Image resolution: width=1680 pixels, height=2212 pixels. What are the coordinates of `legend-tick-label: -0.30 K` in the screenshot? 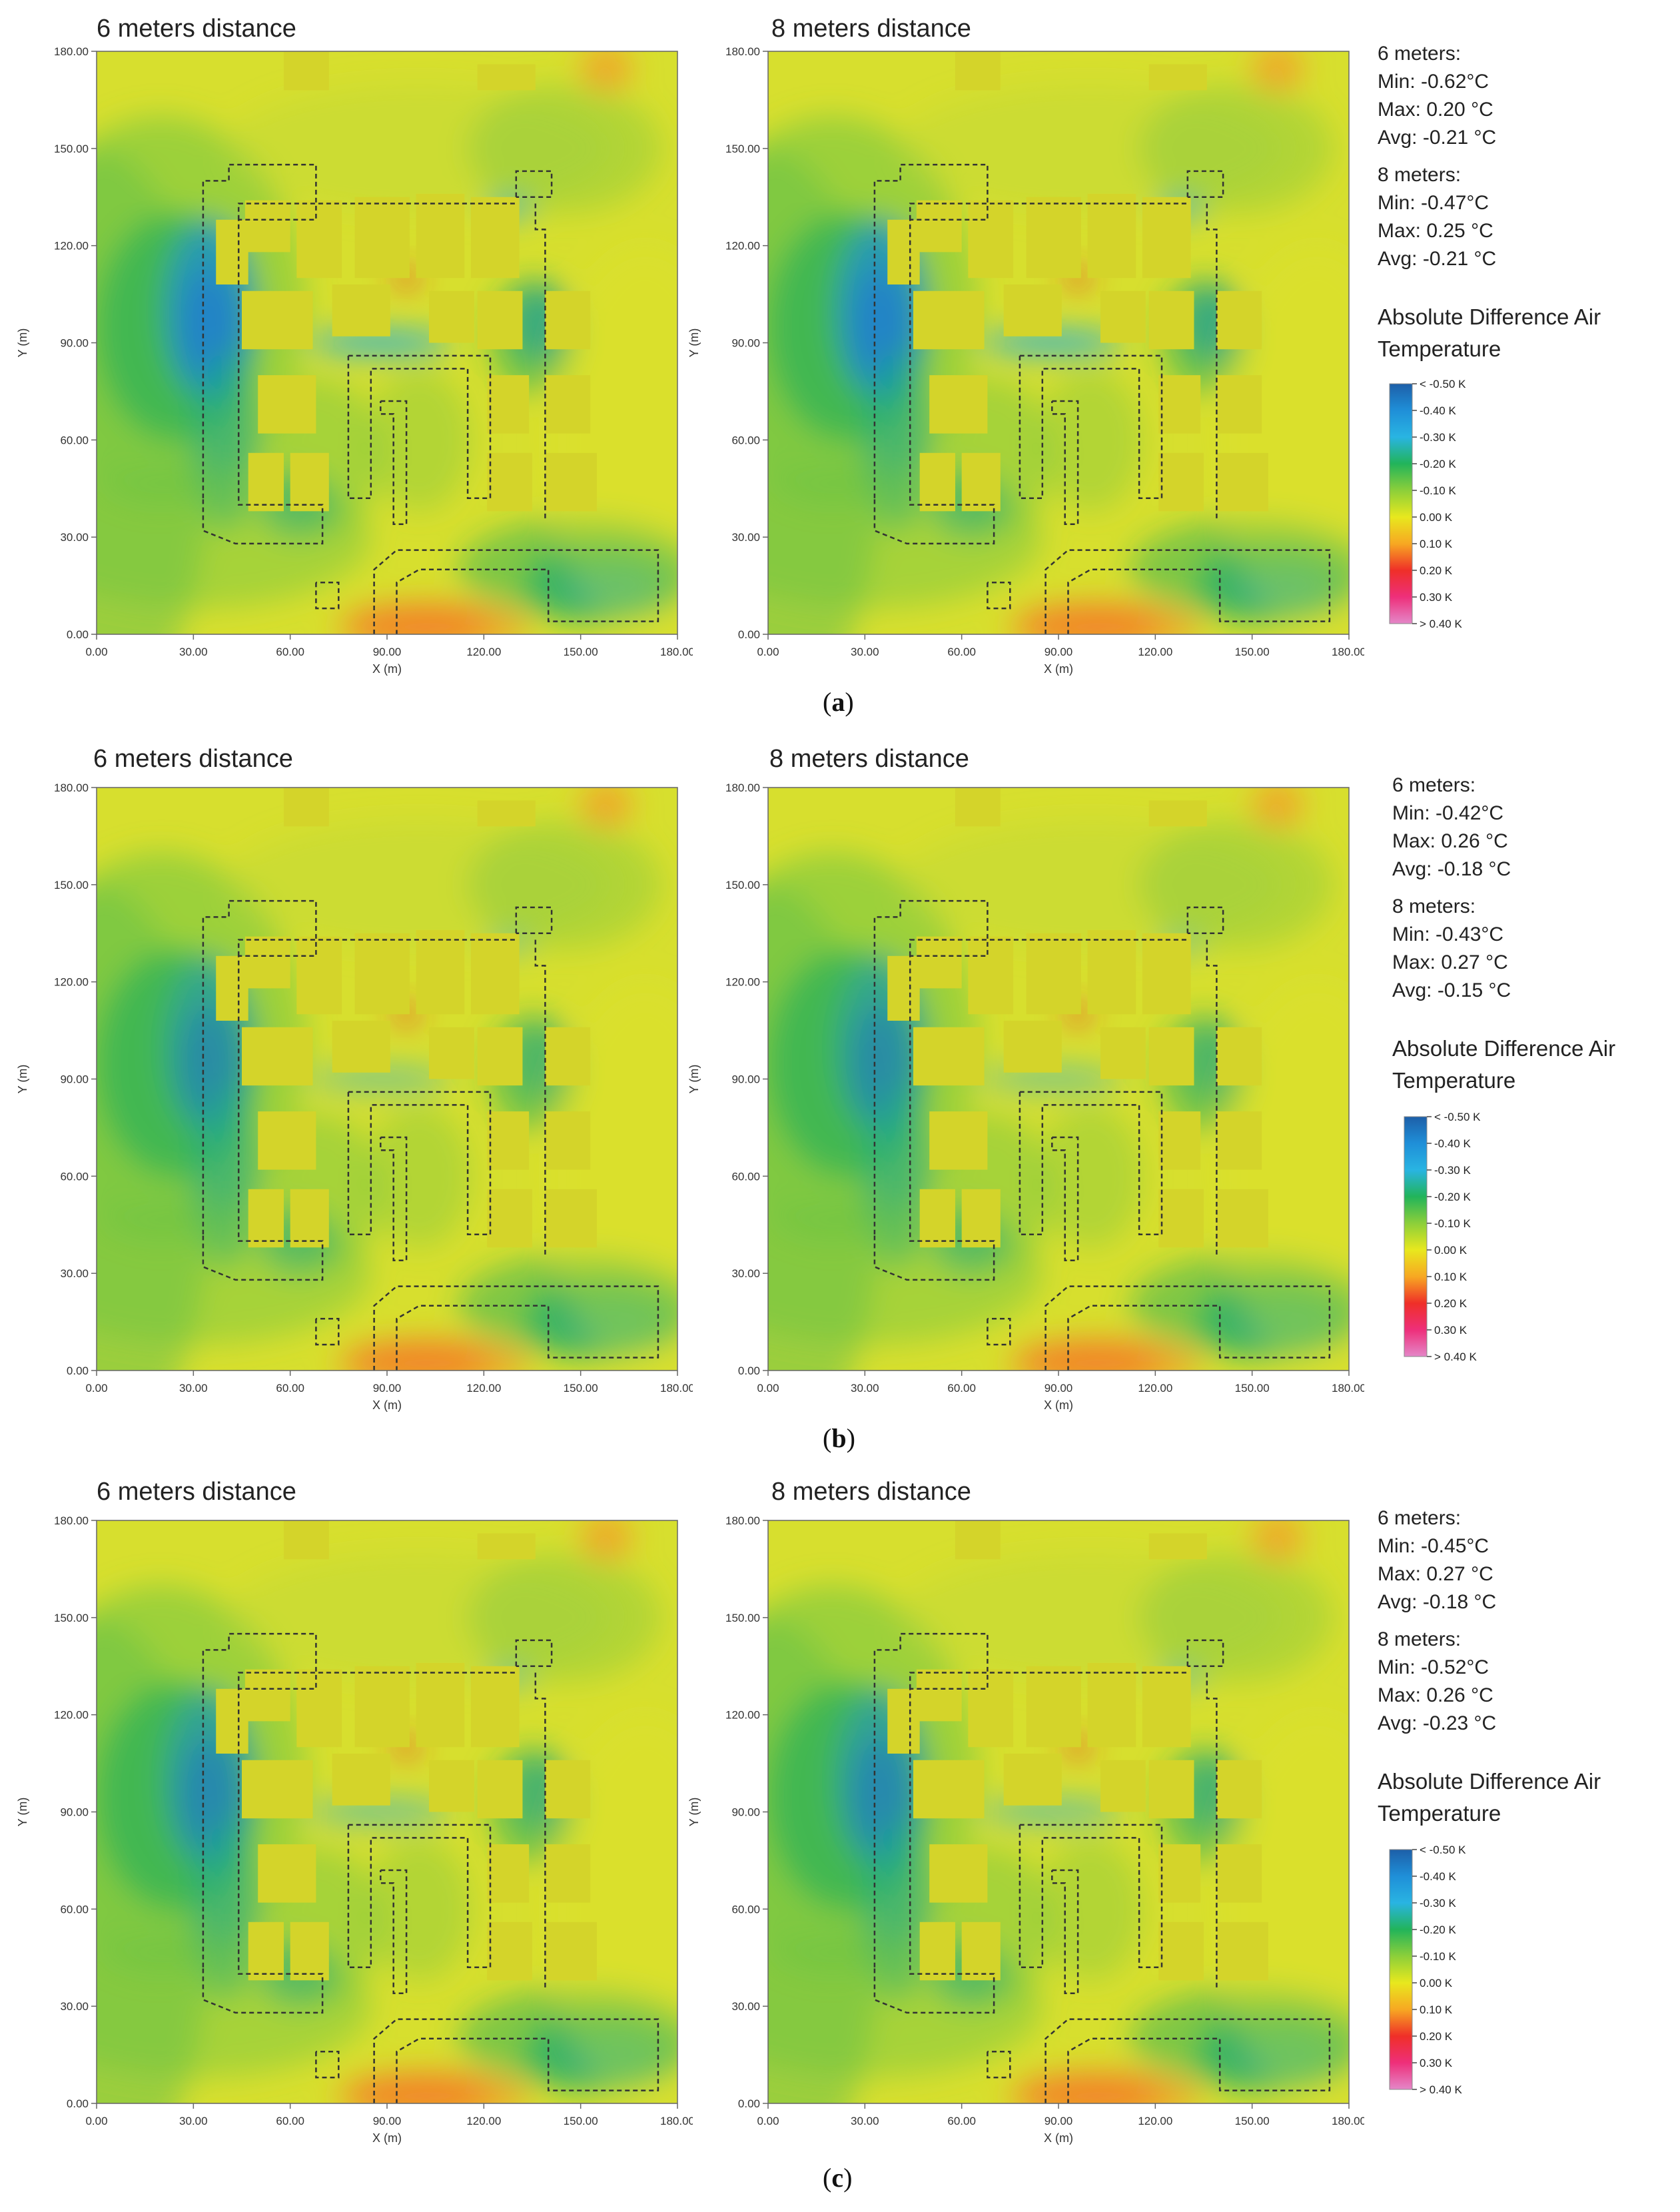 It's located at (1438, 1903).